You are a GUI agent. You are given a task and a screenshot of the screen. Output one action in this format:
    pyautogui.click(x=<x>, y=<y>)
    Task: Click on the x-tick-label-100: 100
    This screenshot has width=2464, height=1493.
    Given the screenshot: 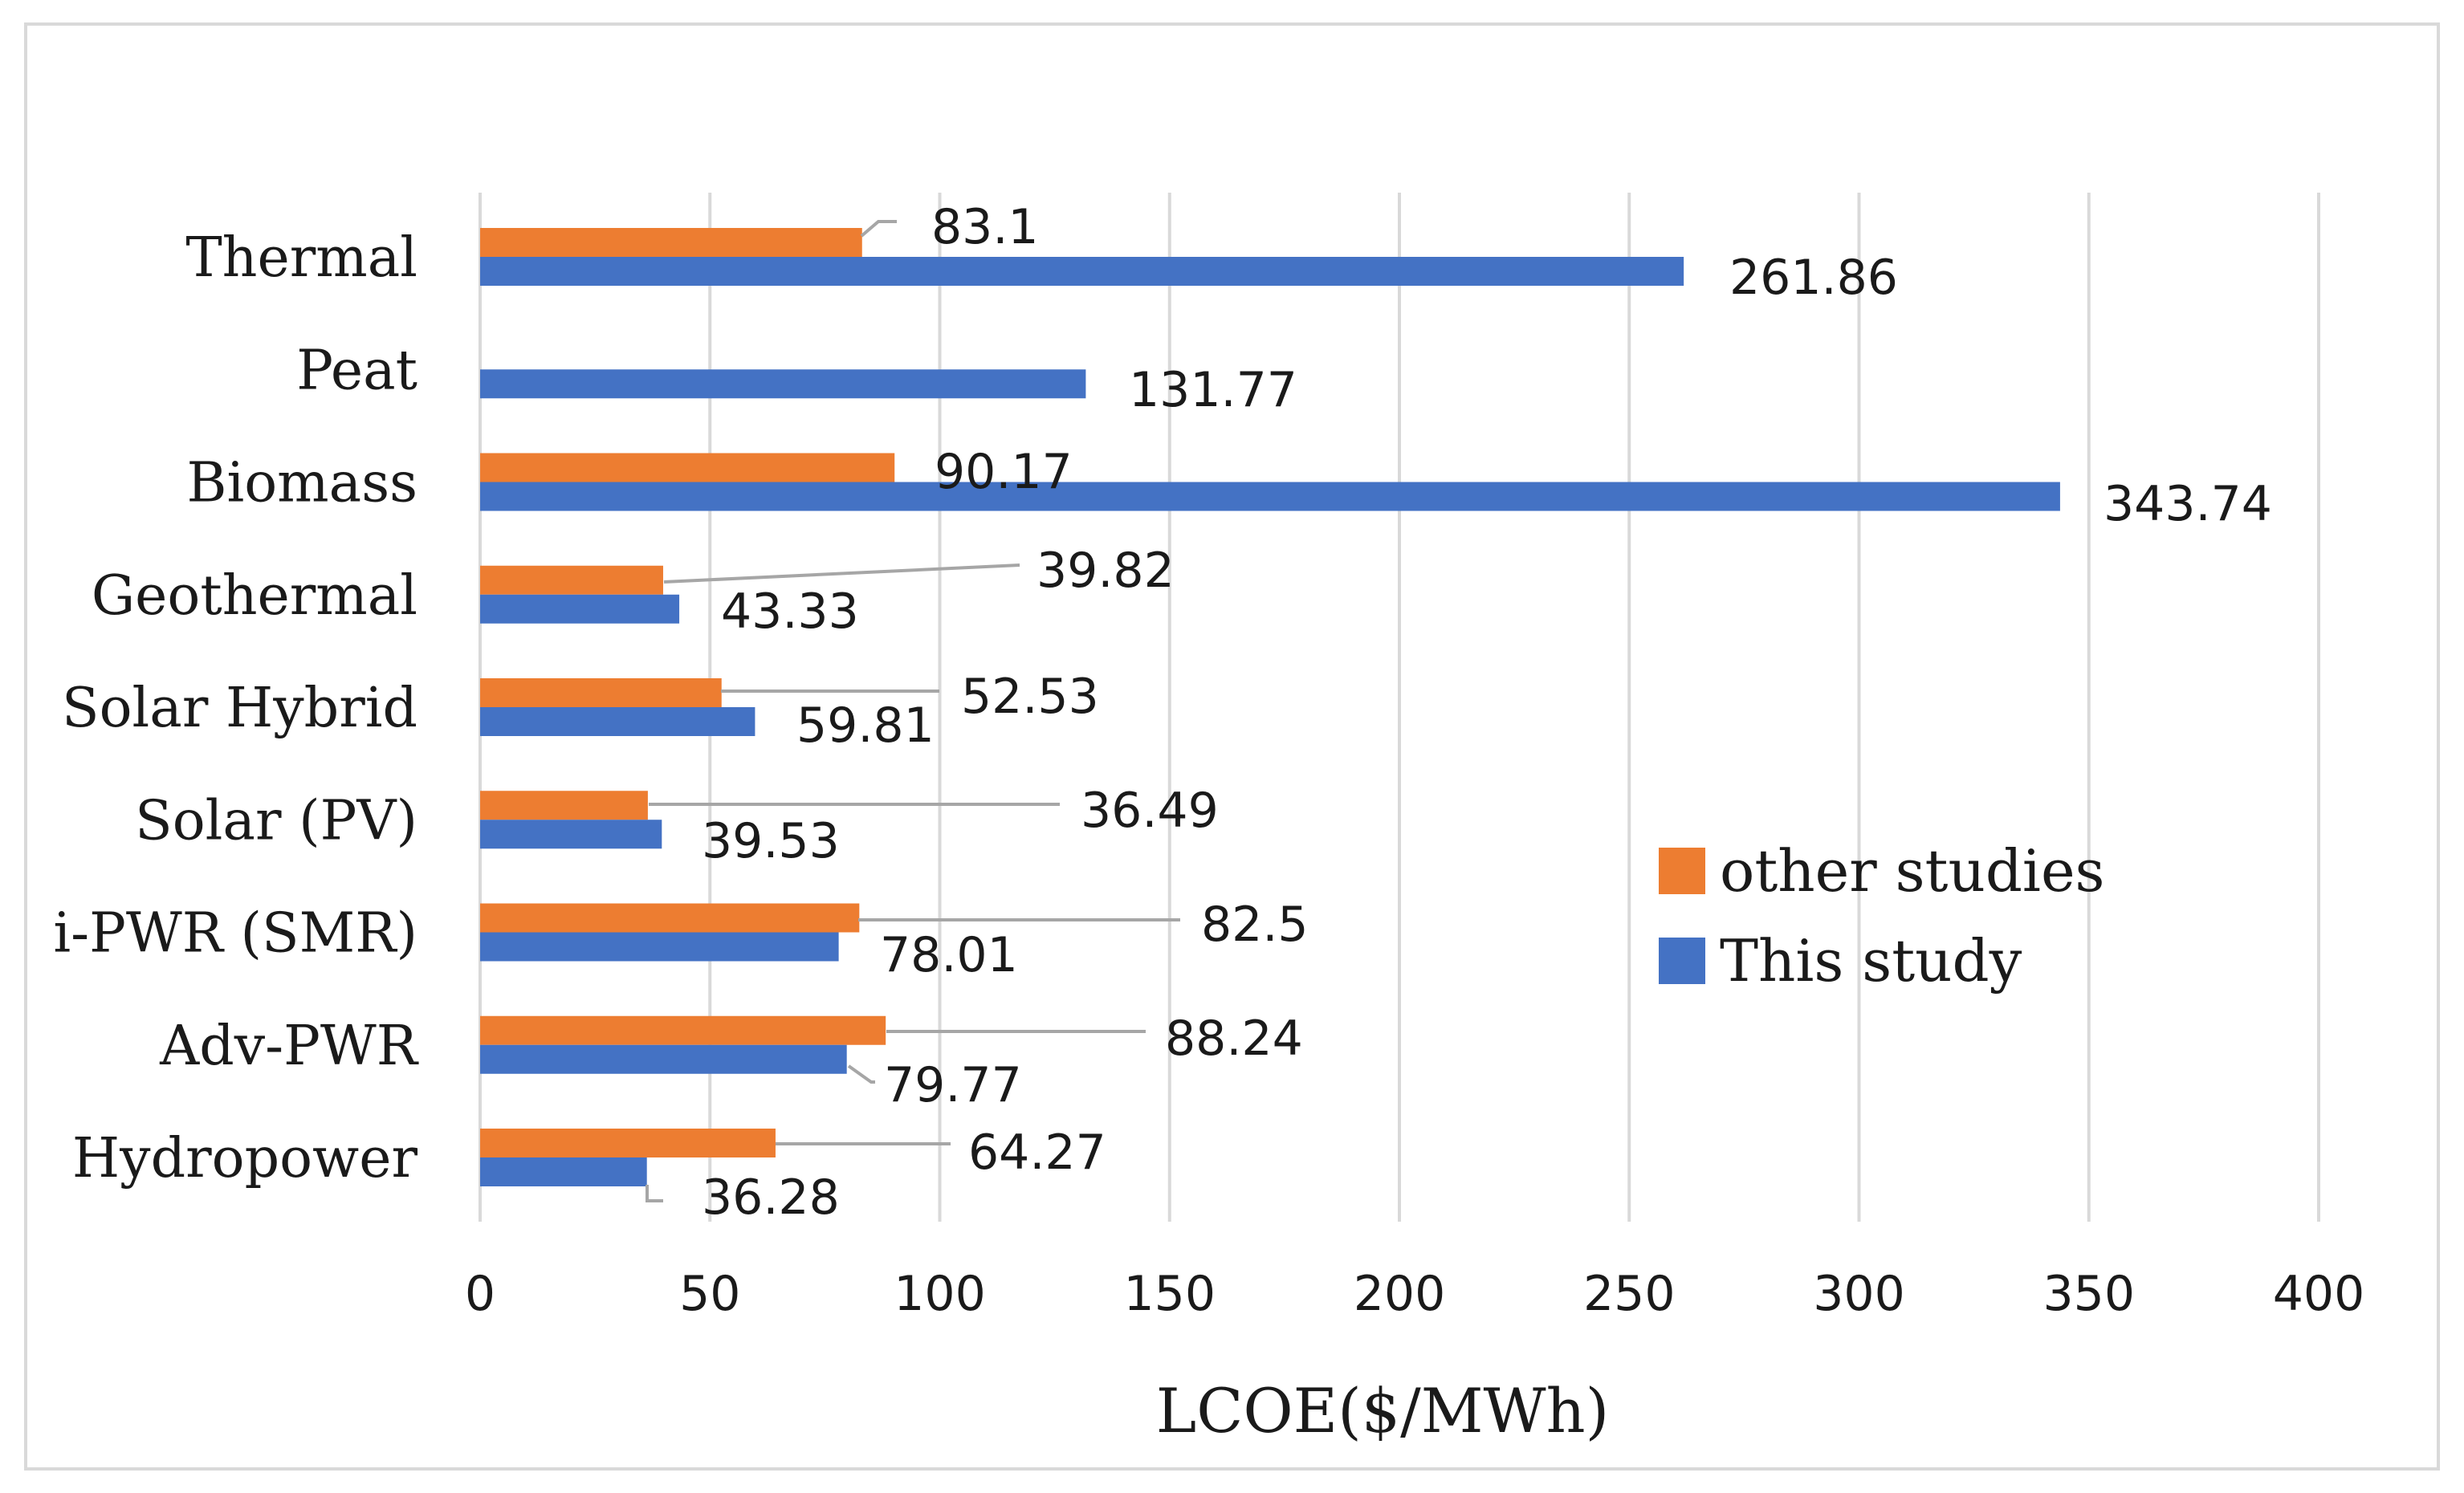 What is the action you would take?
    pyautogui.click(x=940, y=1294)
    